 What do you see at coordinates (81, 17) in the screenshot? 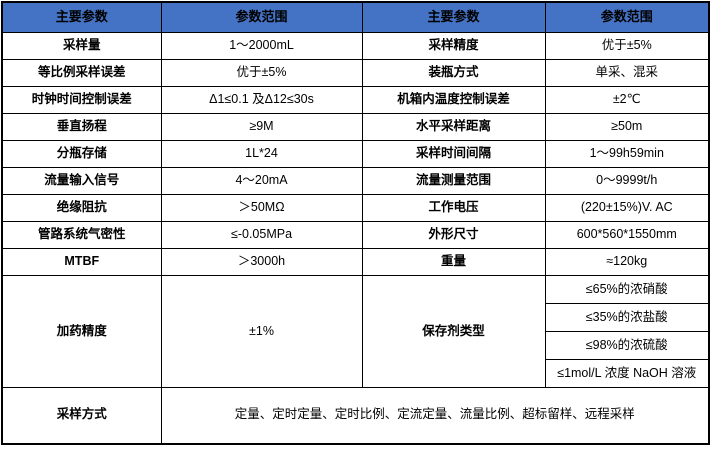
I see `column-header-param-left: 主要参数` at bounding box center [81, 17].